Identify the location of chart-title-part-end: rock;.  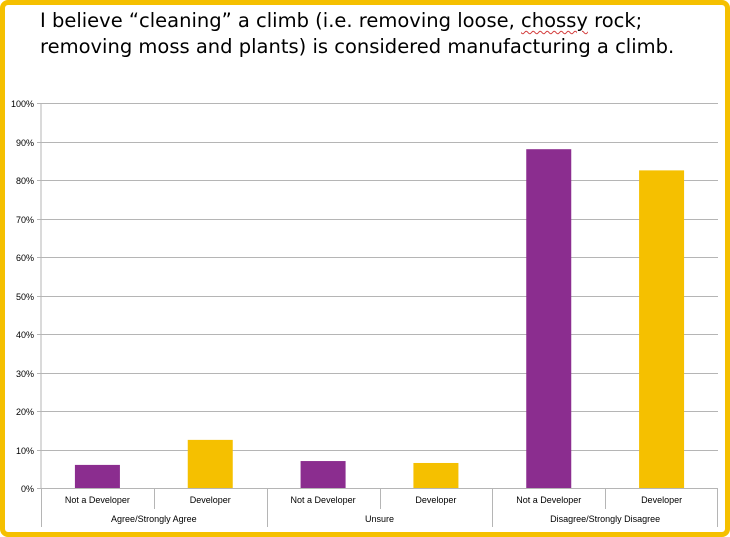
(615, 20).